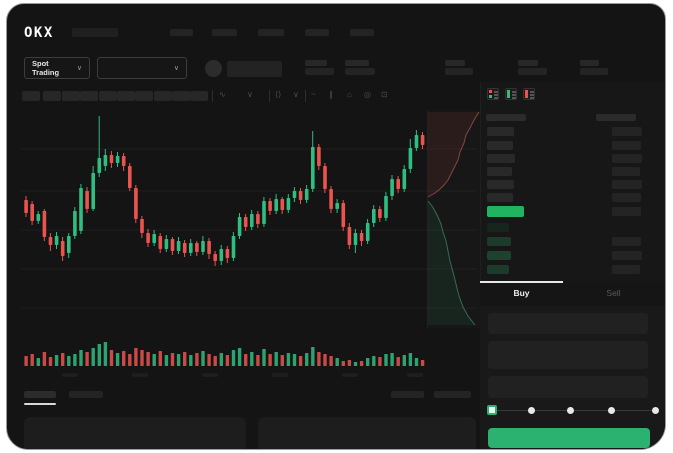 The width and height of the screenshot is (673, 453). What do you see at coordinates (222, 94) in the screenshot?
I see `indicators-icon: ∿` at bounding box center [222, 94].